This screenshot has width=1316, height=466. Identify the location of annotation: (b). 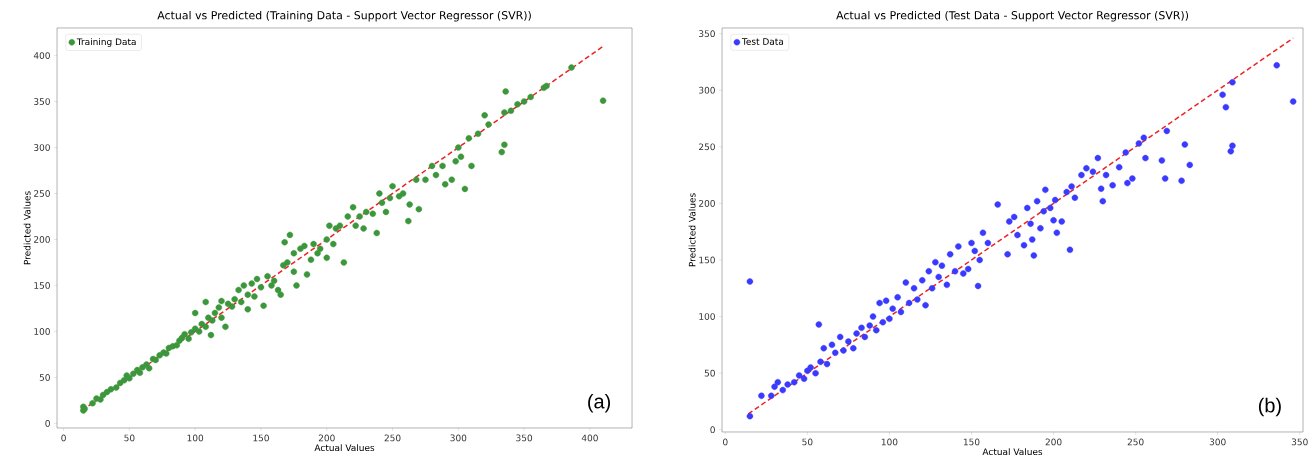
(1269, 407).